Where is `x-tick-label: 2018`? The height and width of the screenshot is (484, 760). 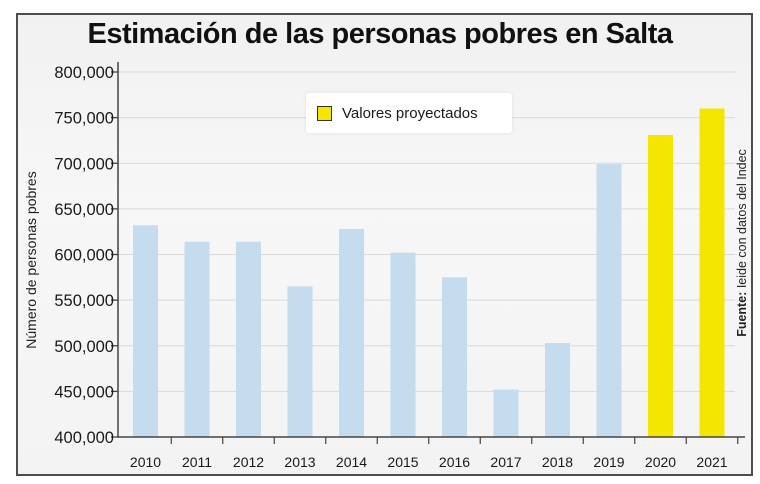 x-tick-label: 2018 is located at coordinates (557, 462).